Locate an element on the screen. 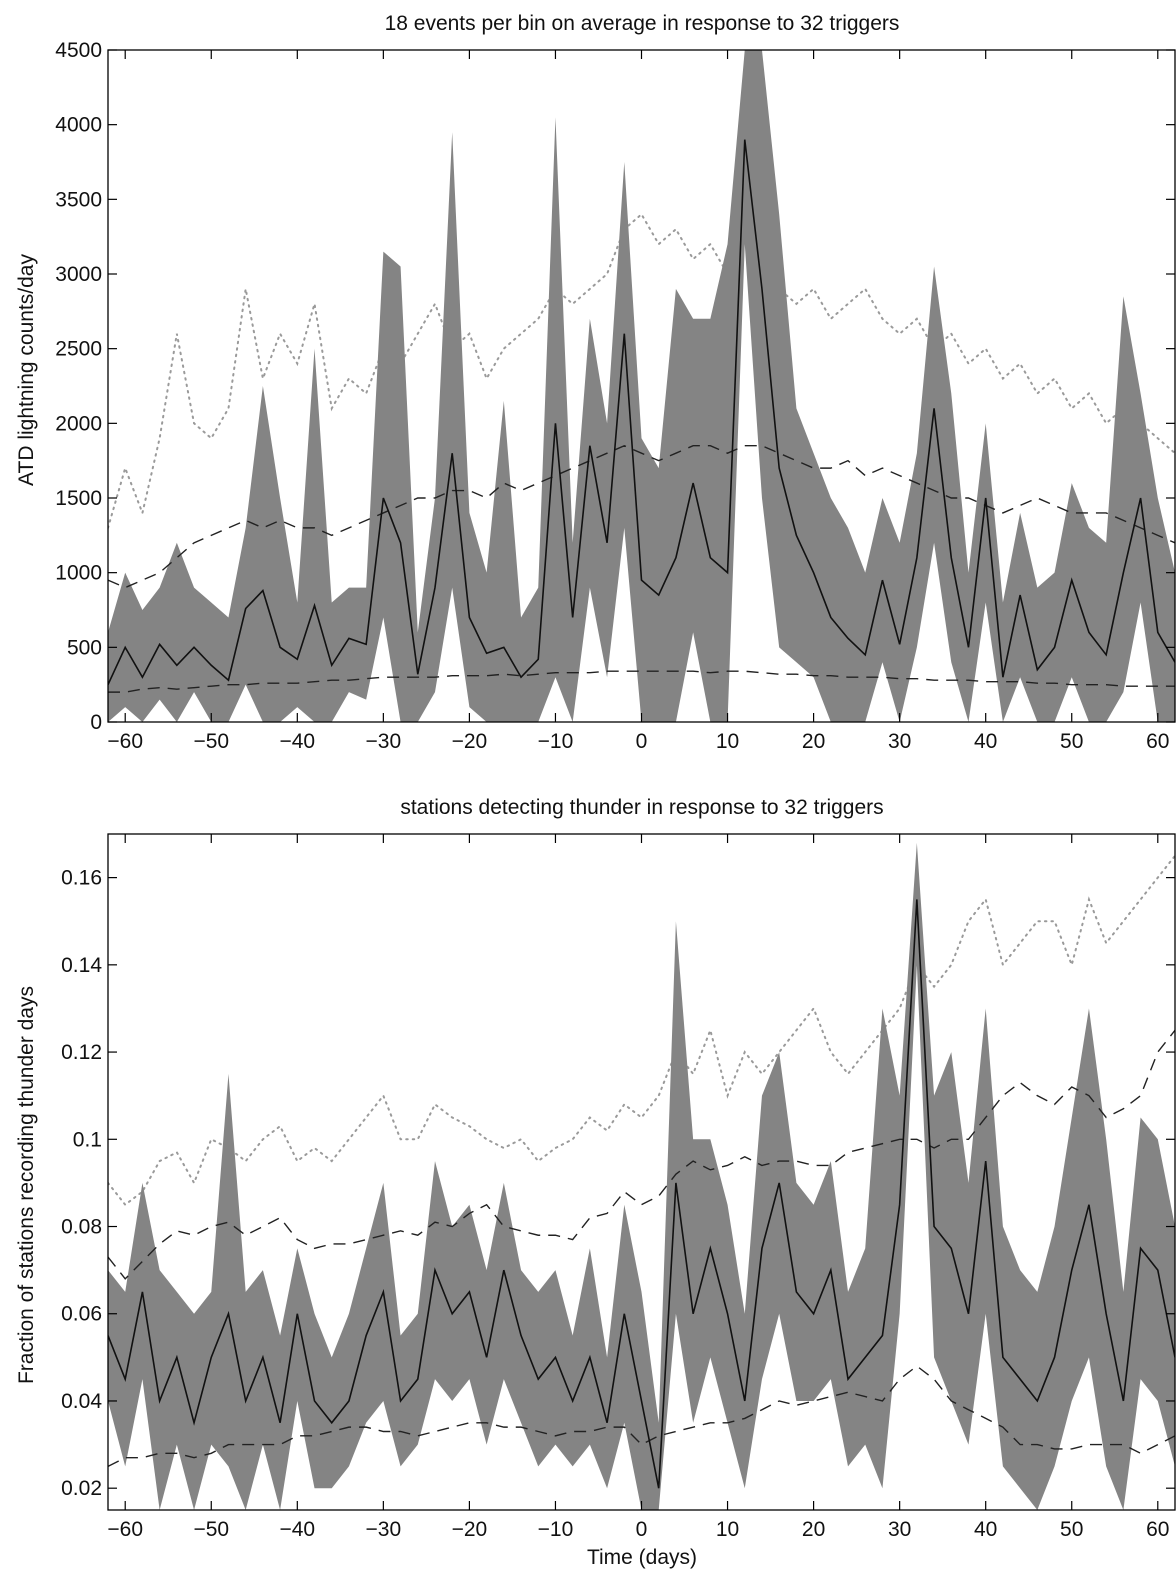  top-x-tick-label: 10 is located at coordinates (727, 741).